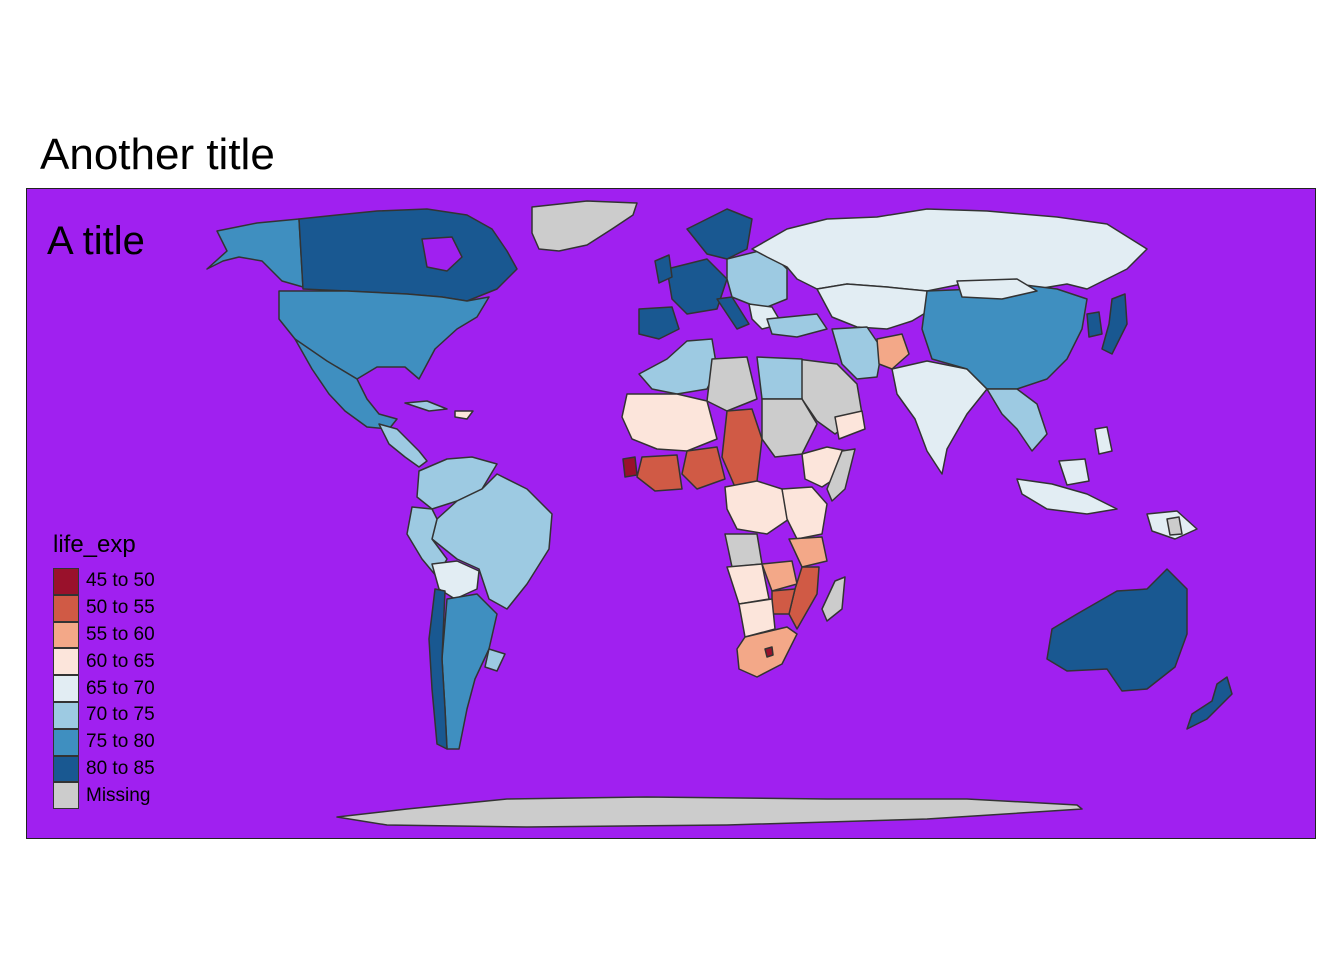 This screenshot has height=960, width=1344. Describe the element at coordinates (120, 688) in the screenshot. I see `legend-label: 65 to 70` at that location.